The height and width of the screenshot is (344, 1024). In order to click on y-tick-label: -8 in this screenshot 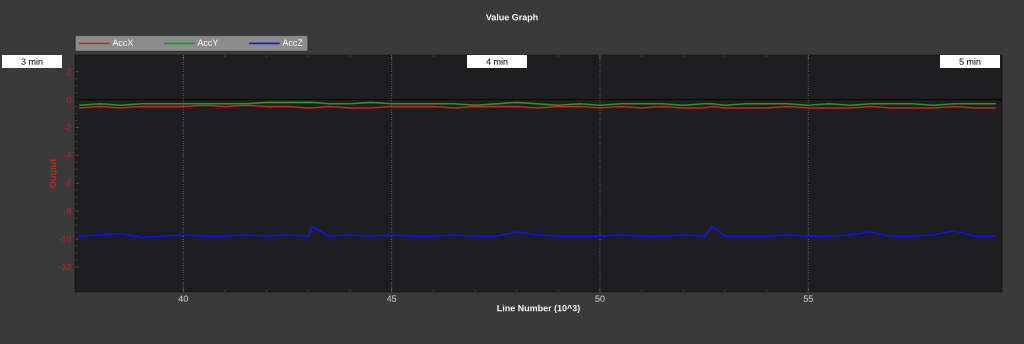, I will do `click(67, 211)`.